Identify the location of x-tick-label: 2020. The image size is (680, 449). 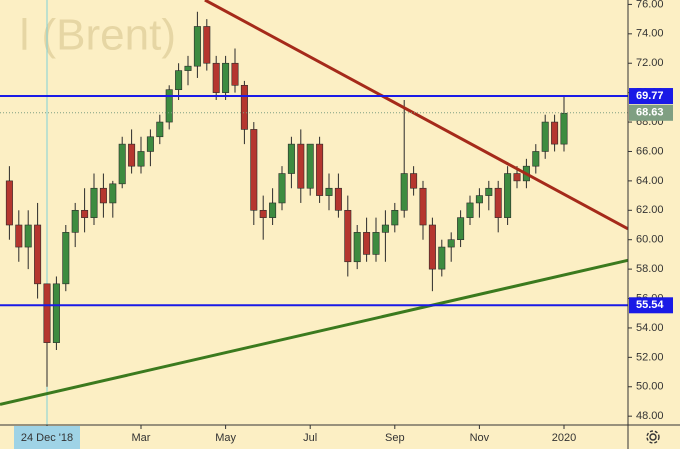
(564, 438).